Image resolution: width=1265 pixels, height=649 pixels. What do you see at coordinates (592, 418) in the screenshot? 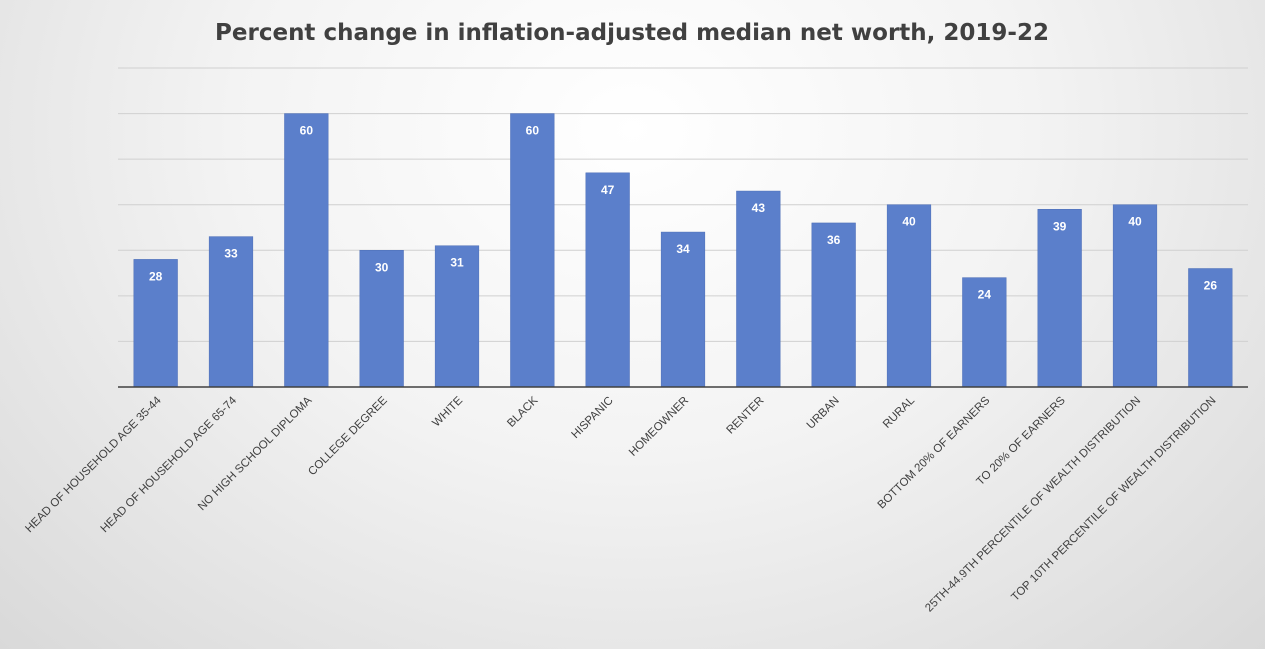
I see `x-tick-label: HISPANIC` at bounding box center [592, 418].